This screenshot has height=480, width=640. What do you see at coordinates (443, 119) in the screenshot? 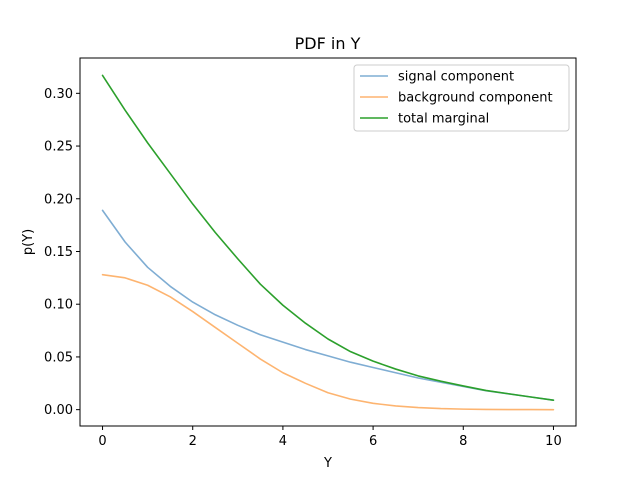
I see `legend-label: total marginal` at bounding box center [443, 119].